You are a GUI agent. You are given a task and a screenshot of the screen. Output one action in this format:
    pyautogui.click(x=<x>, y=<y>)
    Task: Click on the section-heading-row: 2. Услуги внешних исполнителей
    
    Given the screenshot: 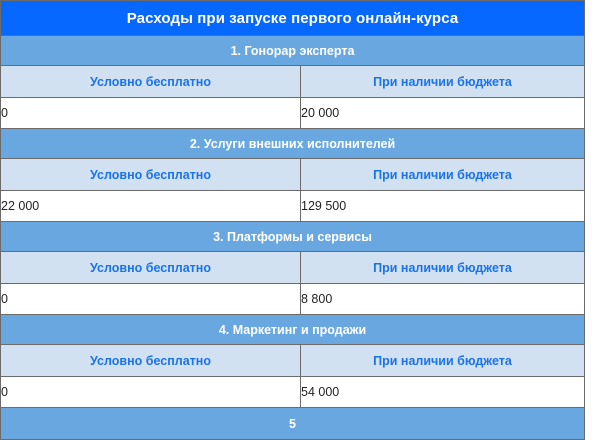 What is the action you would take?
    pyautogui.click(x=293, y=143)
    